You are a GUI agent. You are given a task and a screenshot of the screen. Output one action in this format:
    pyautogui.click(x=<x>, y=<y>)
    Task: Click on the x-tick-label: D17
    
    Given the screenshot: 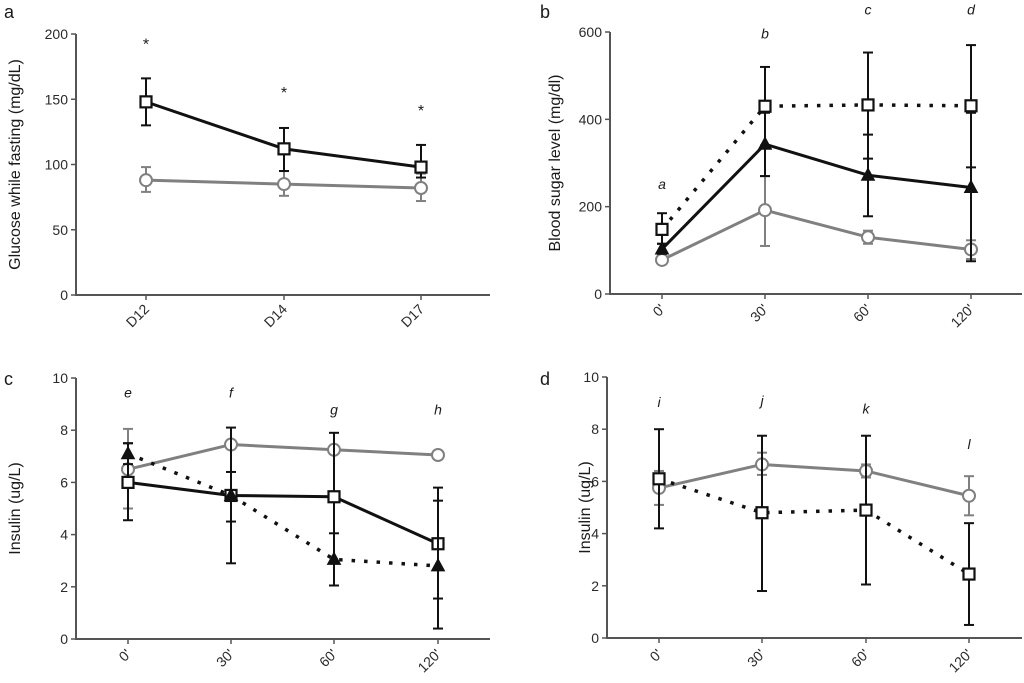 What is the action you would take?
    pyautogui.click(x=413, y=316)
    